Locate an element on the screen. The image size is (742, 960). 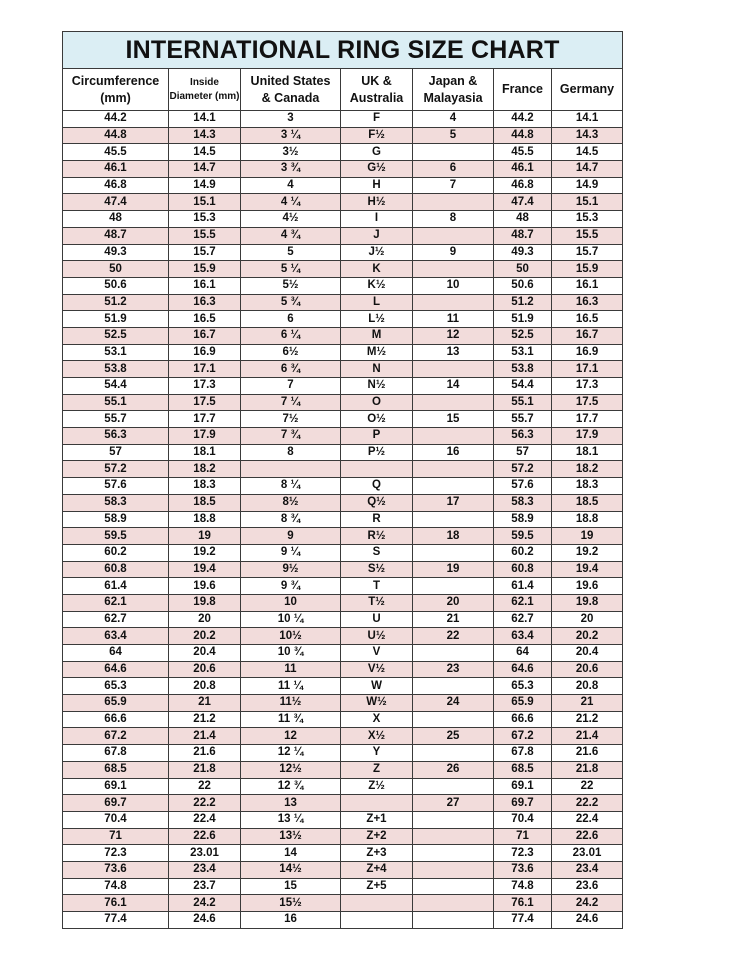
cell-germany: 22.6 is located at coordinates (587, 836).